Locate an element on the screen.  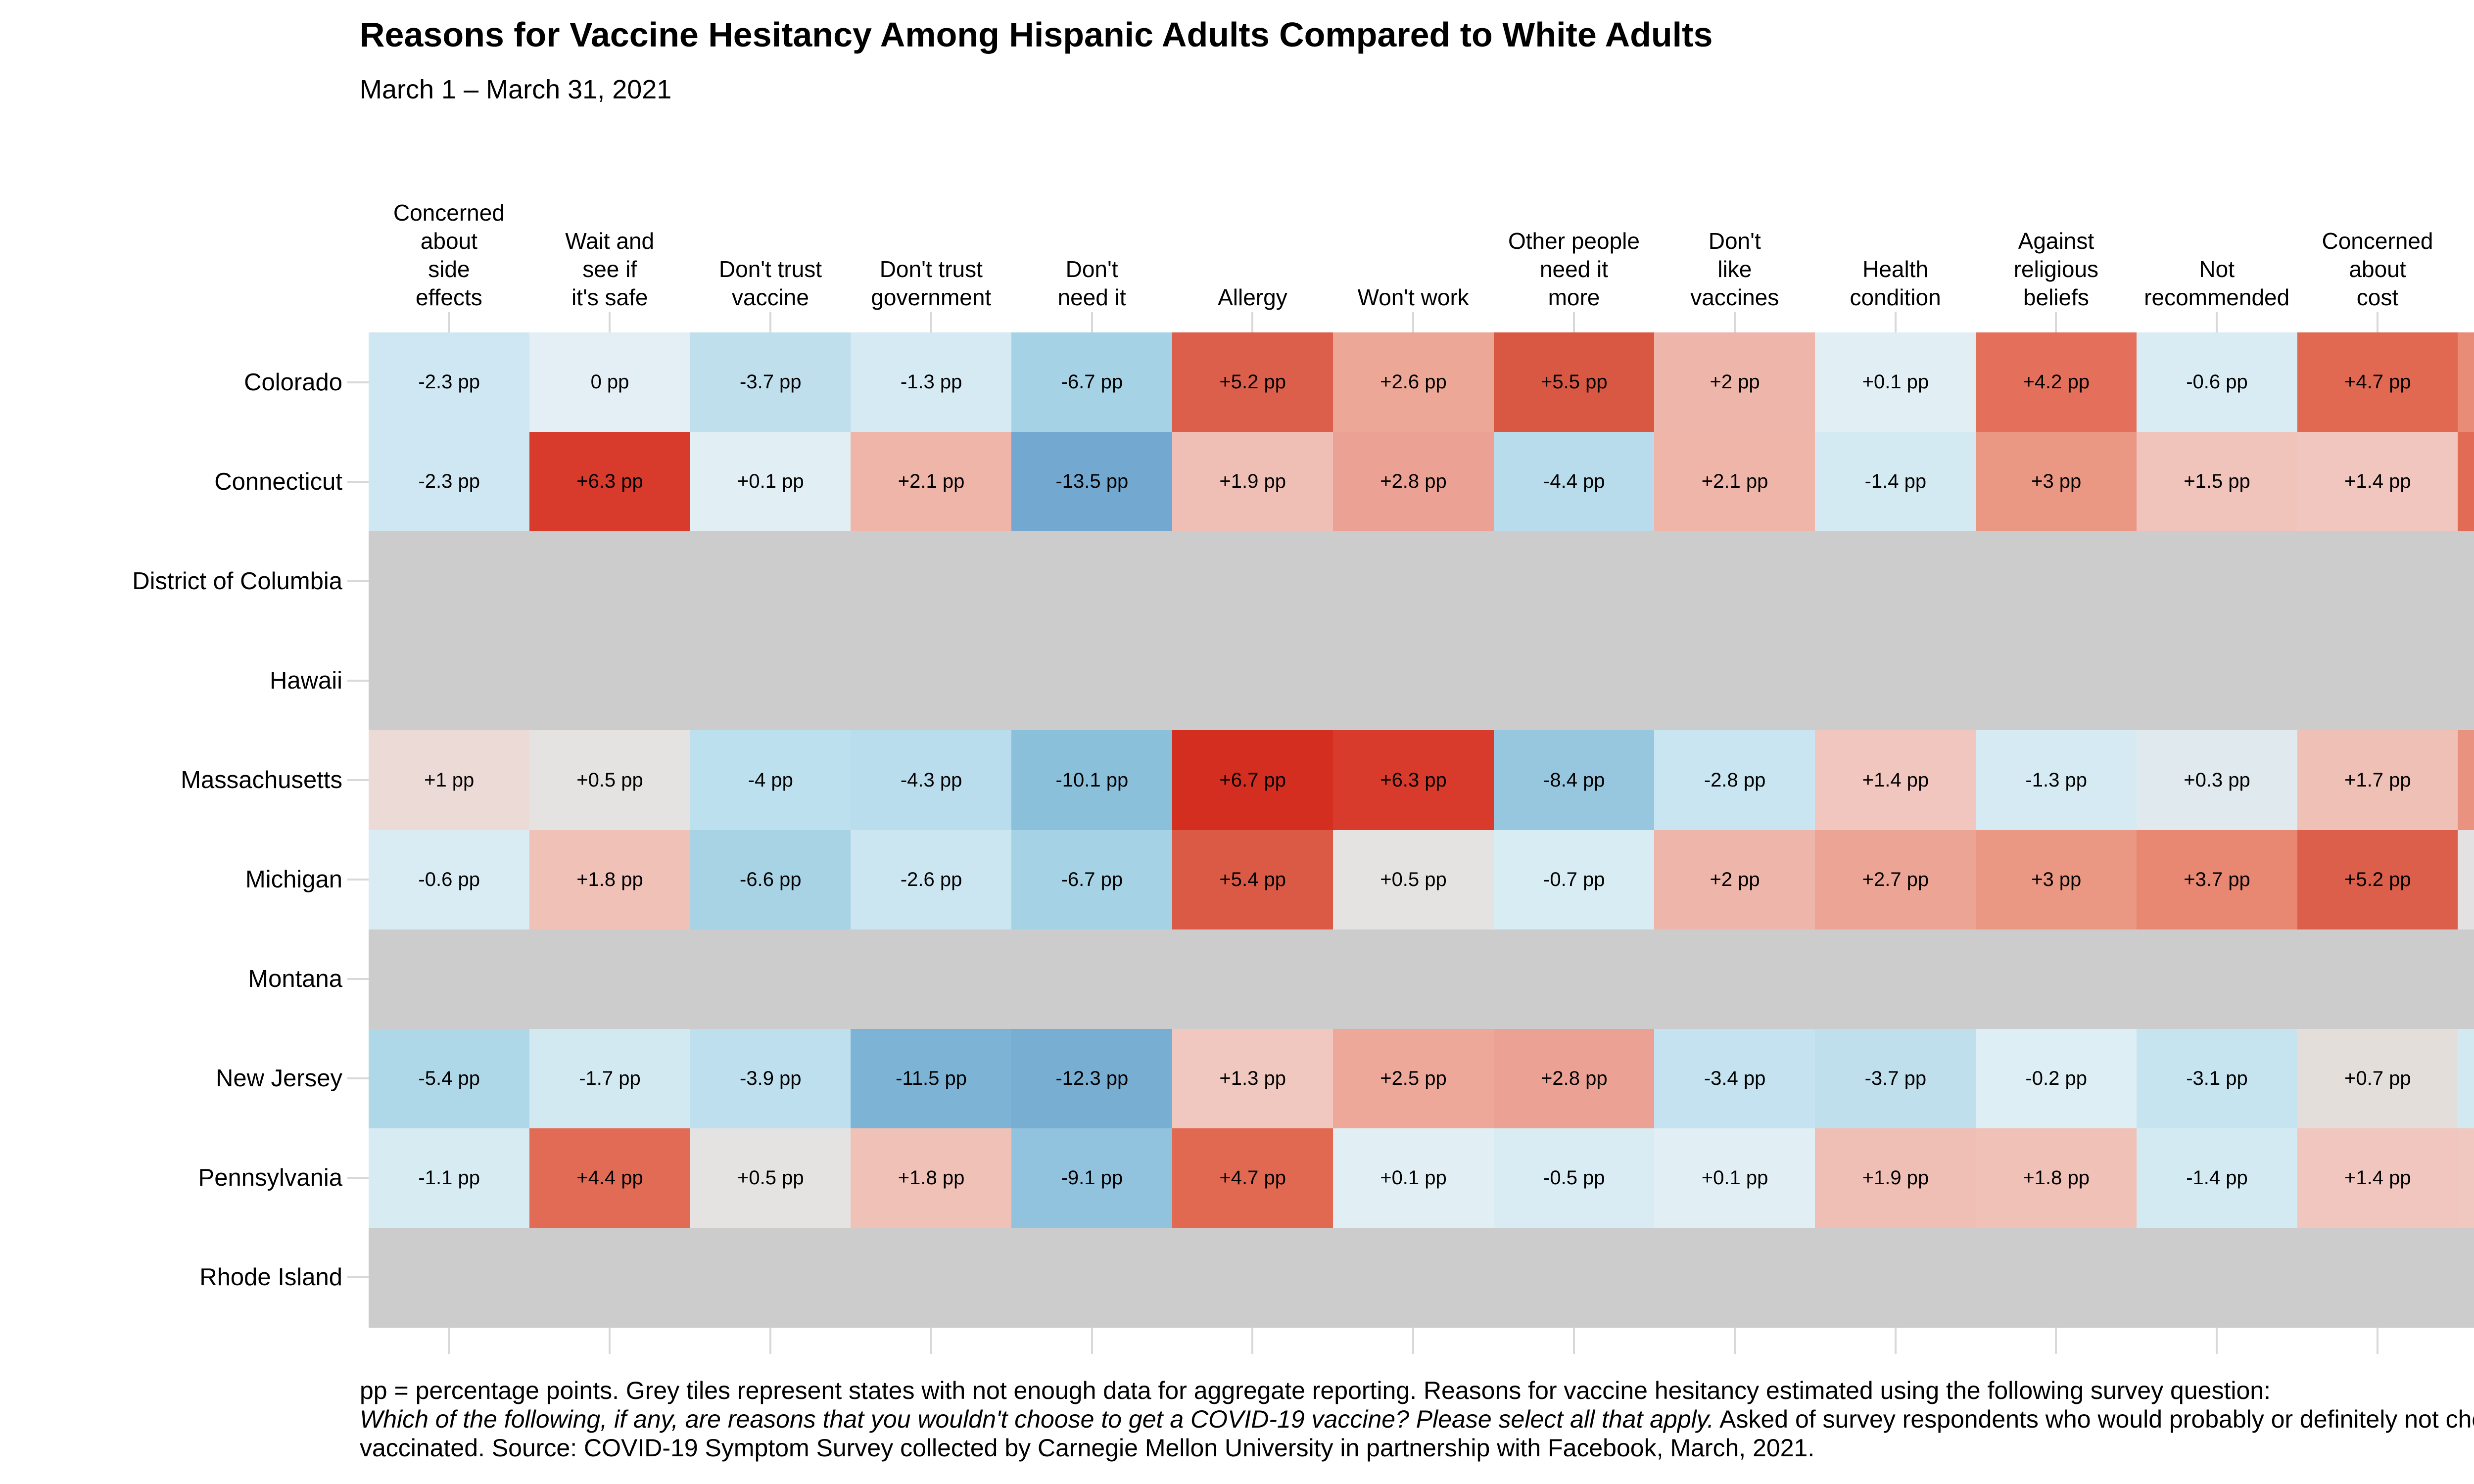
heatmap-cell: -13.5 pp is located at coordinates (1092, 482).